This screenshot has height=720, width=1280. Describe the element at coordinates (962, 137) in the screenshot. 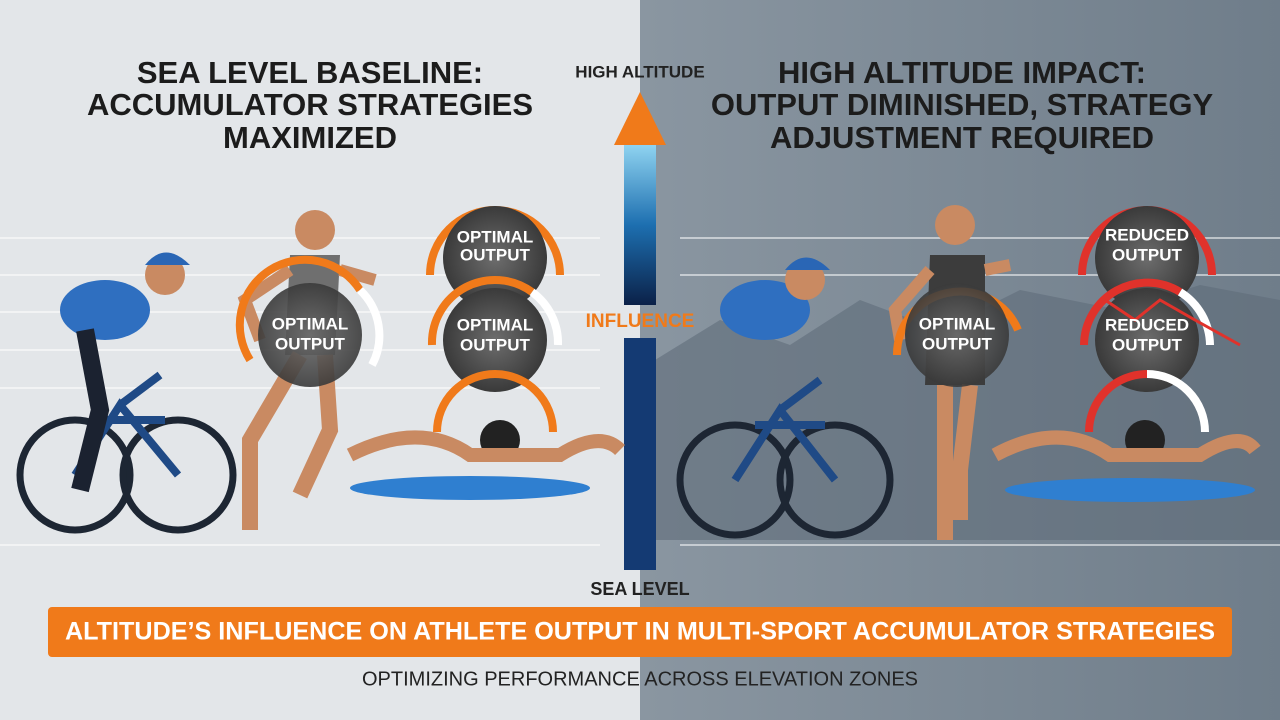

I see `right-title: ADJUSTMENT REQUIRED` at that location.